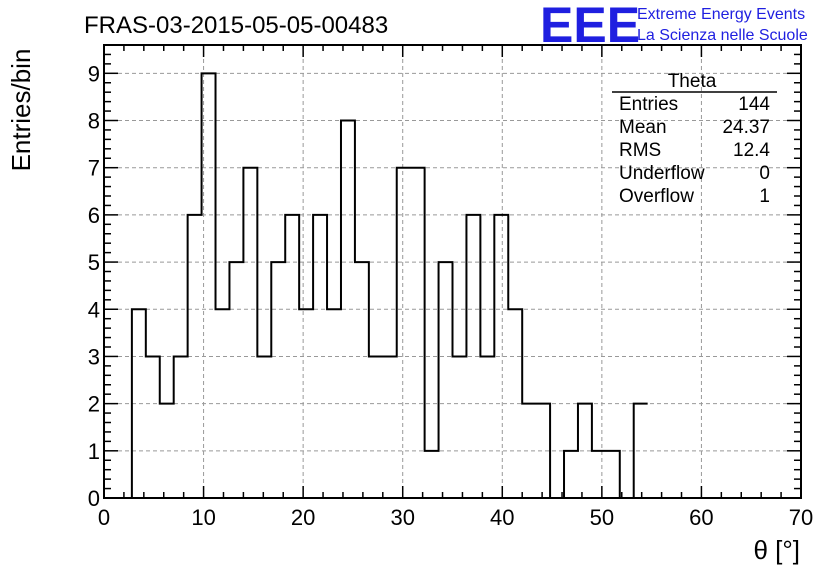 This screenshot has width=836, height=572. I want to click on stats-row-value: 12.4, so click(751, 150).